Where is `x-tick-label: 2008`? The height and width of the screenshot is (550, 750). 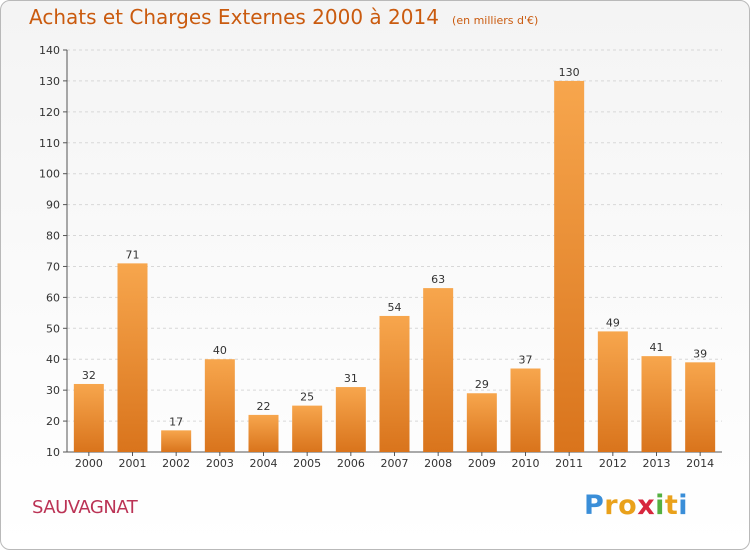 x-tick-label: 2008 is located at coordinates (438, 463).